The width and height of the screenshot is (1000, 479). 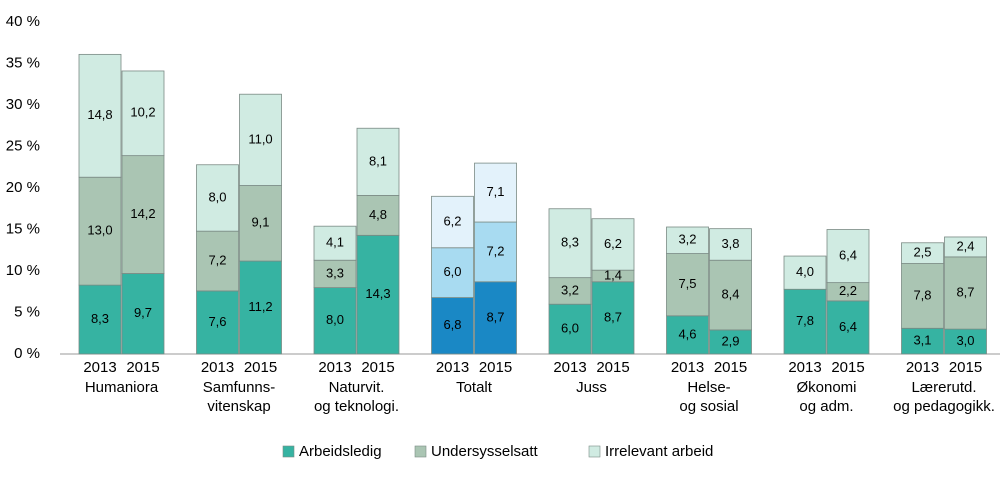 I want to click on value-label: 8,1, so click(x=378, y=160).